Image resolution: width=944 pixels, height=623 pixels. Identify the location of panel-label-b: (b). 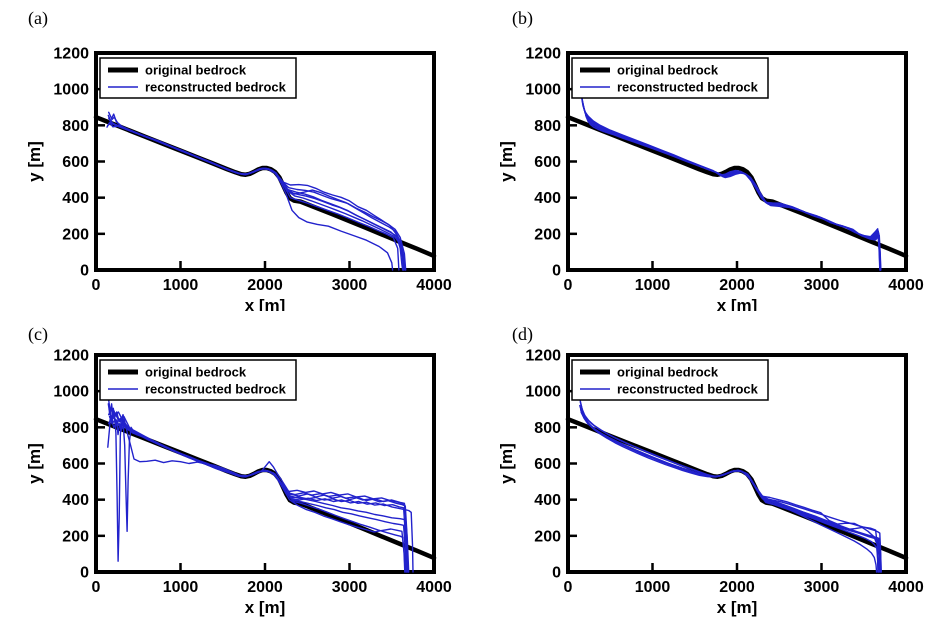
(522, 18).